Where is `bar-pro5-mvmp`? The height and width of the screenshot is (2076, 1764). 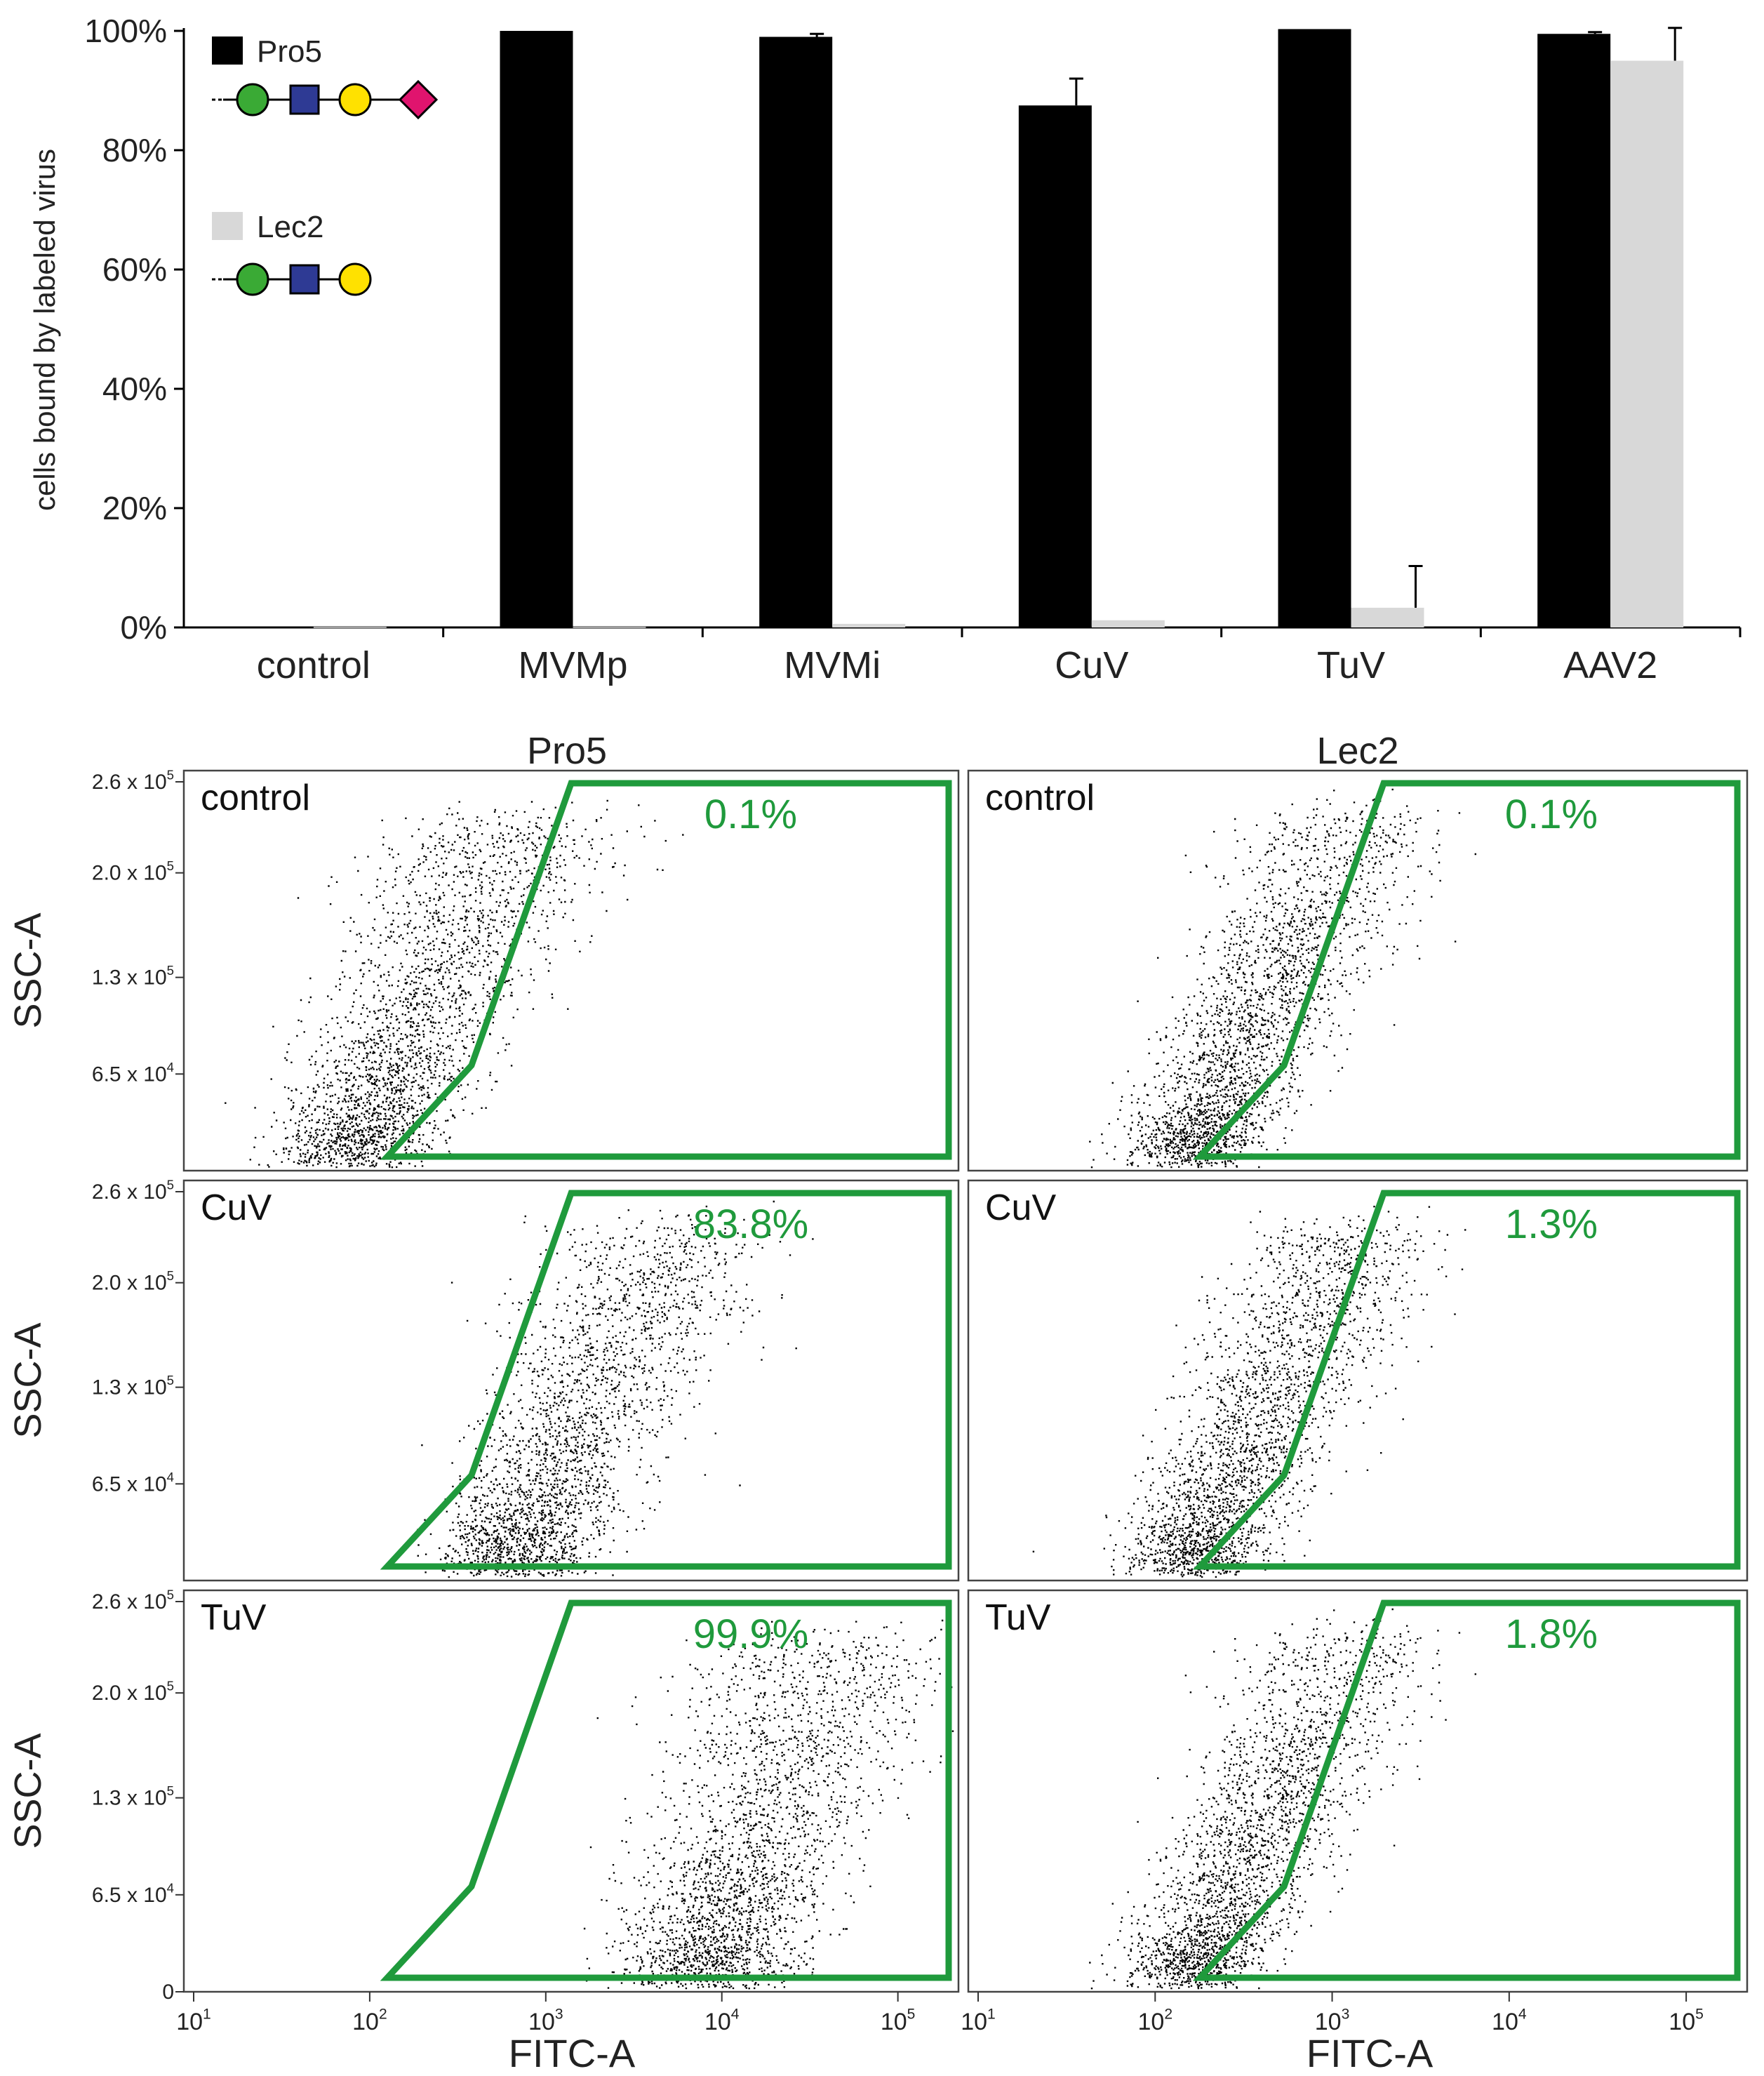
bar-pro5-mvmp is located at coordinates (536, 329).